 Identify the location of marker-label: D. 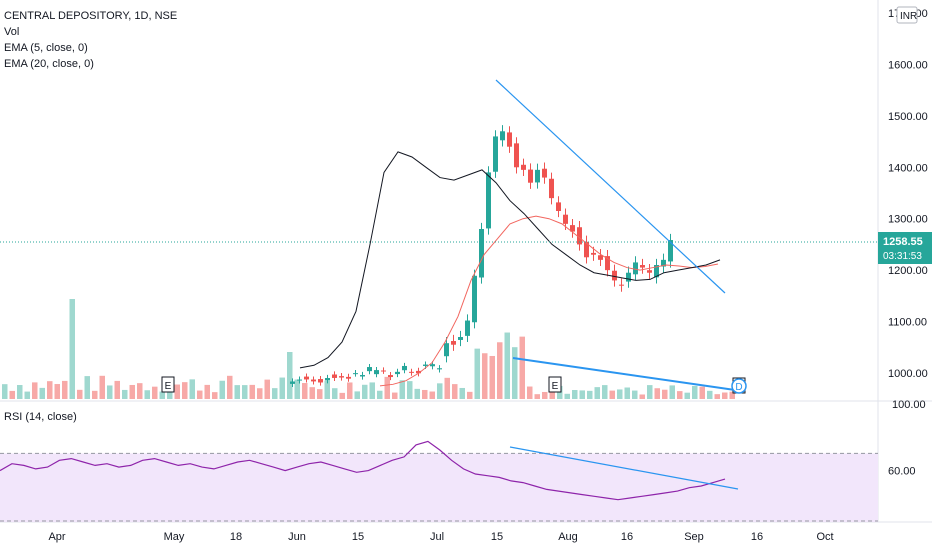
(738, 387).